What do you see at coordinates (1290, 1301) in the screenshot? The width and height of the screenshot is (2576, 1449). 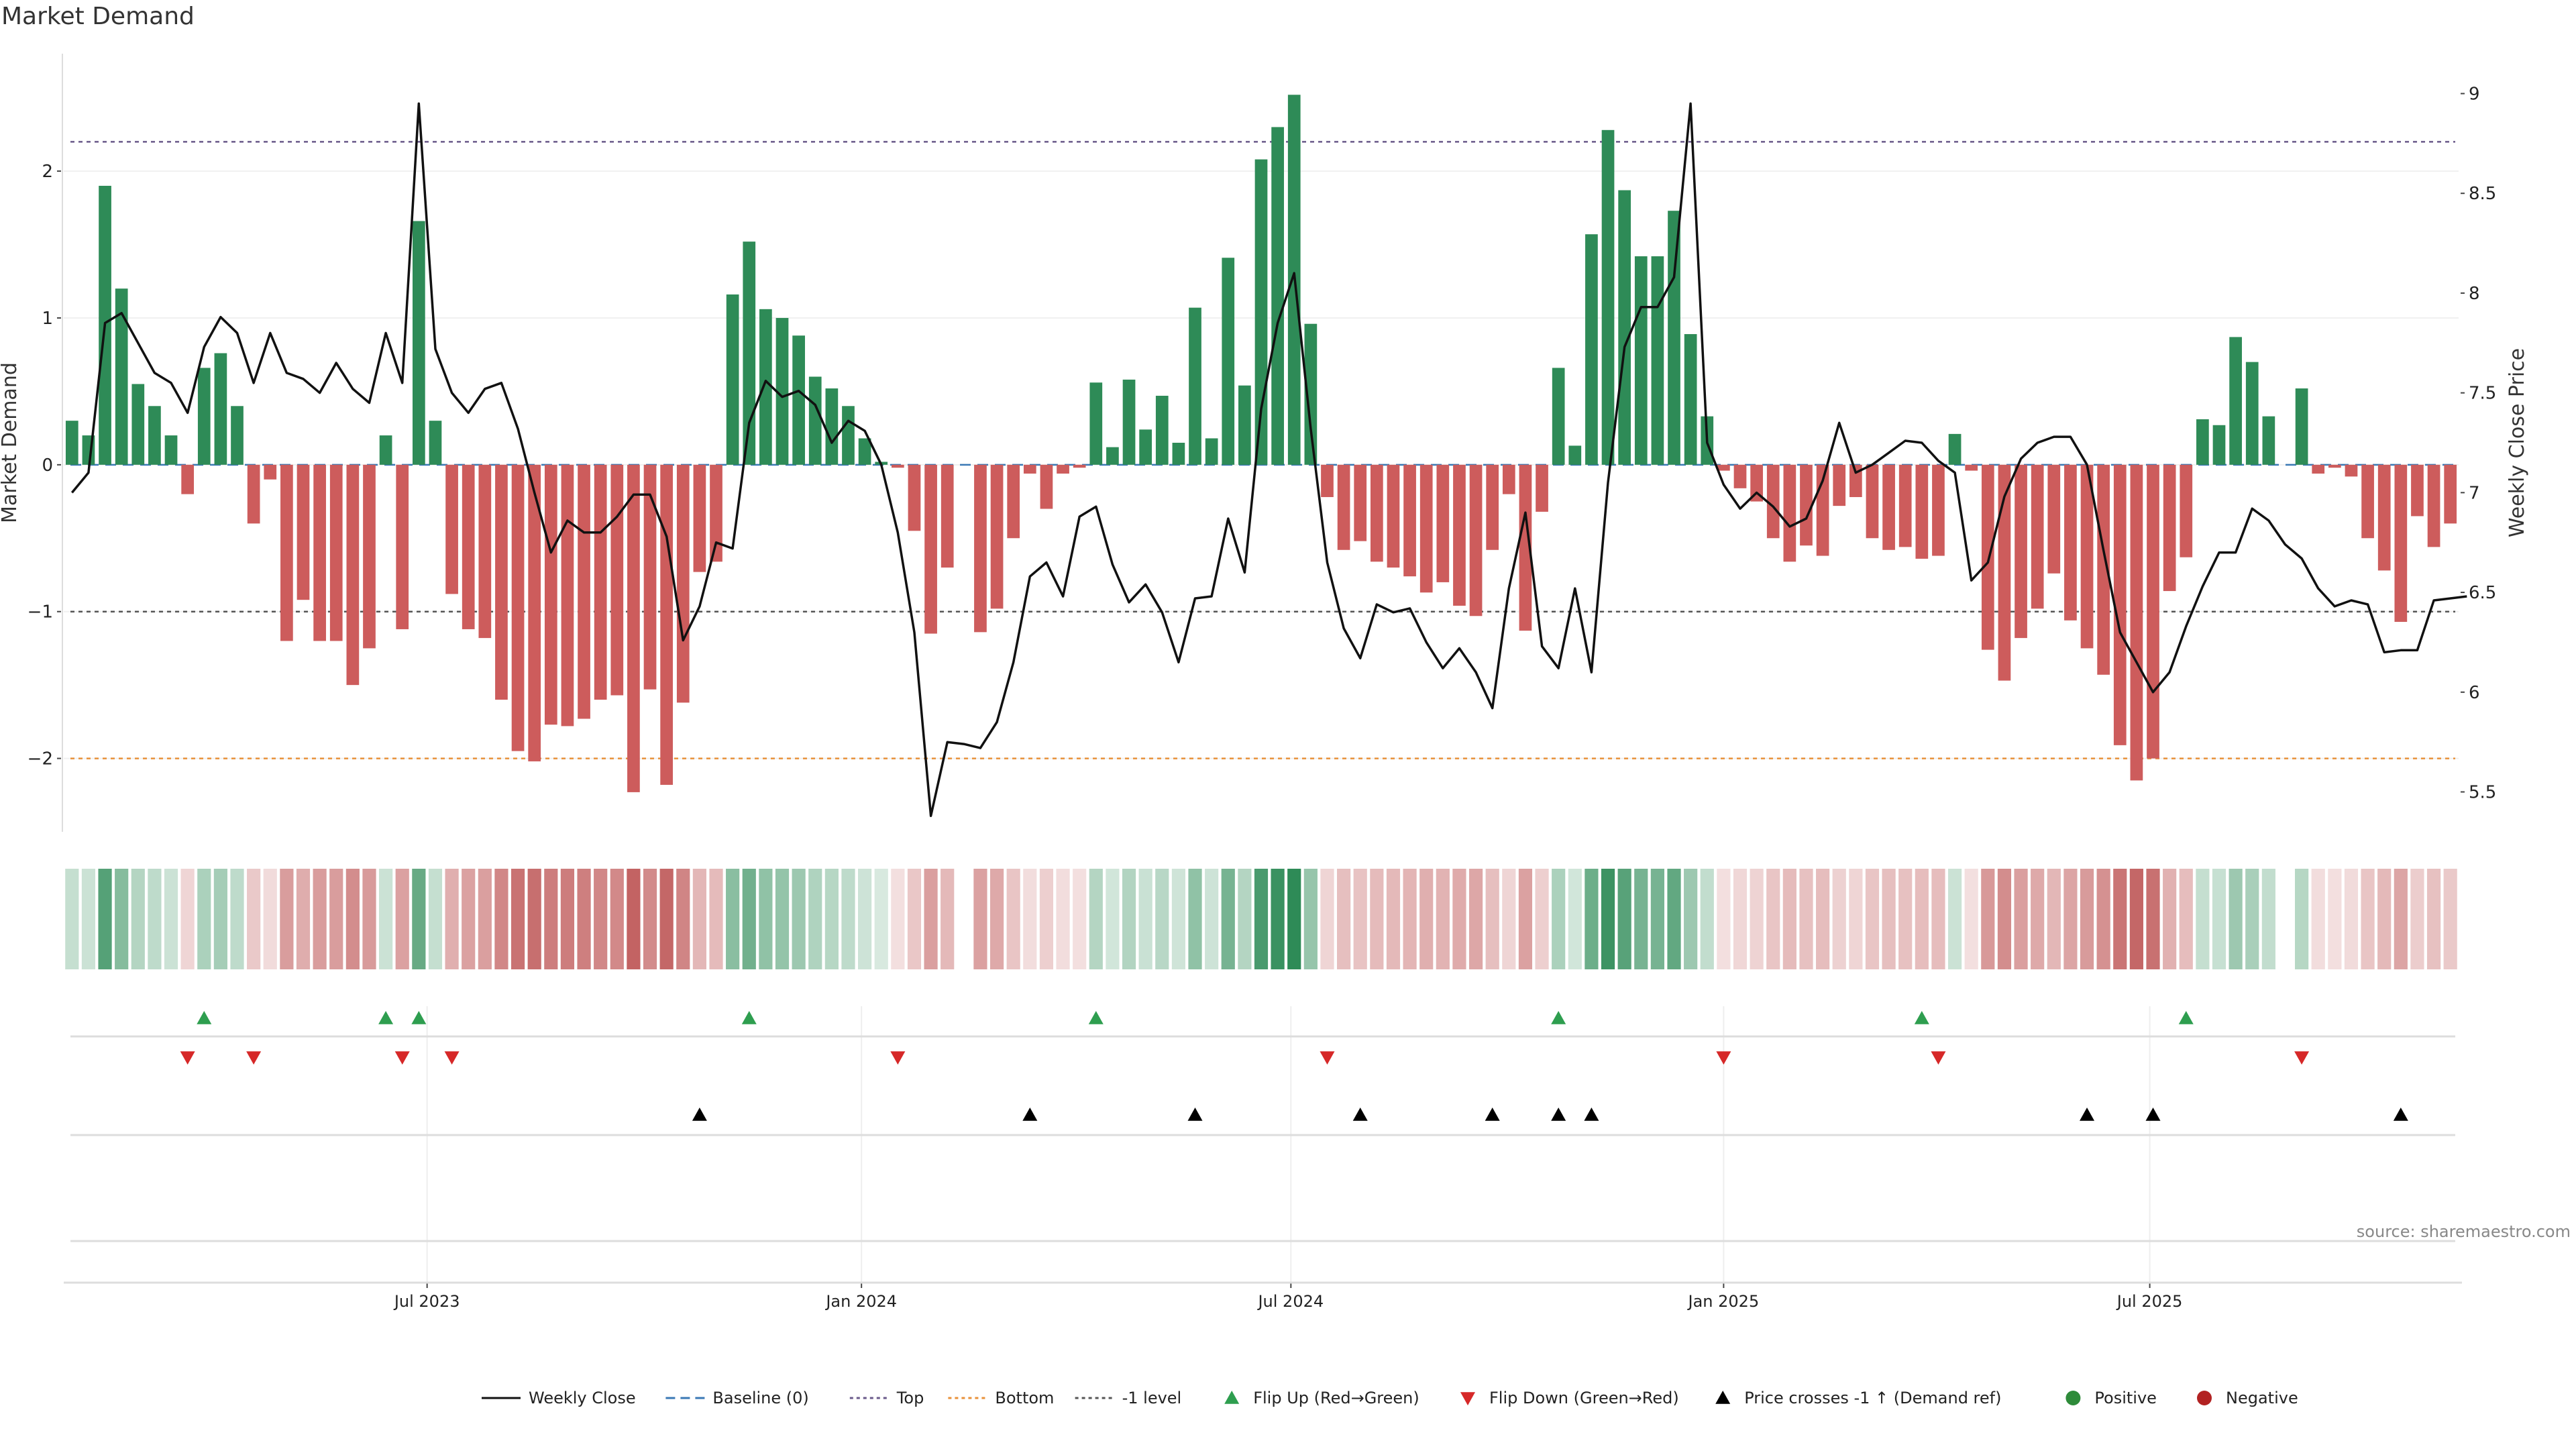 I see `x-tick-label: Jul 2024` at bounding box center [1290, 1301].